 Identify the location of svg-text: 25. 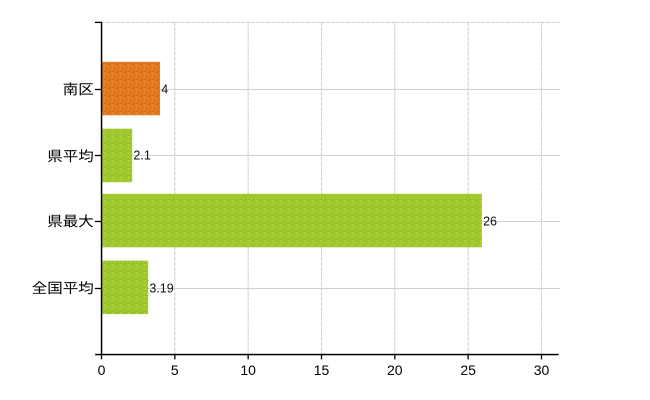
(468, 370).